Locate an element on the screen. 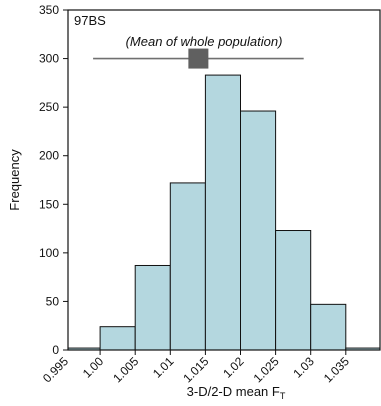 This screenshot has width=381, height=406. x-tick-label: 1.01 is located at coordinates (163, 367).